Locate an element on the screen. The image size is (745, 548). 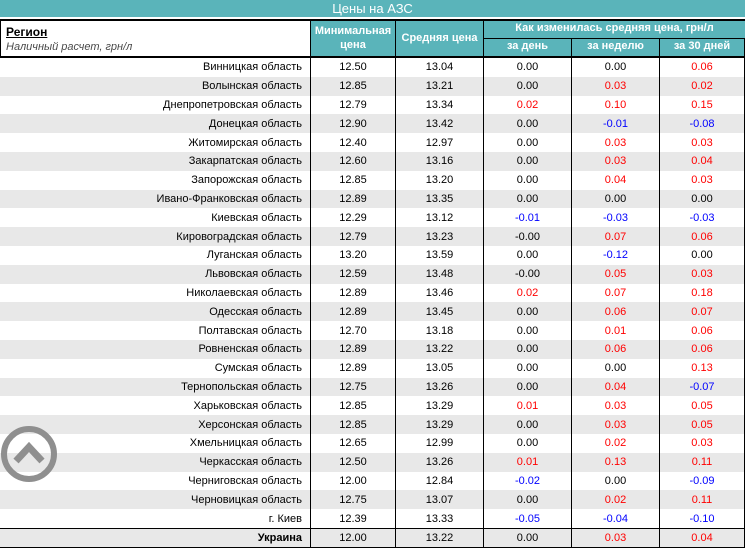
change-per-30days-column-header: за 30 дней is located at coordinates (702, 47).